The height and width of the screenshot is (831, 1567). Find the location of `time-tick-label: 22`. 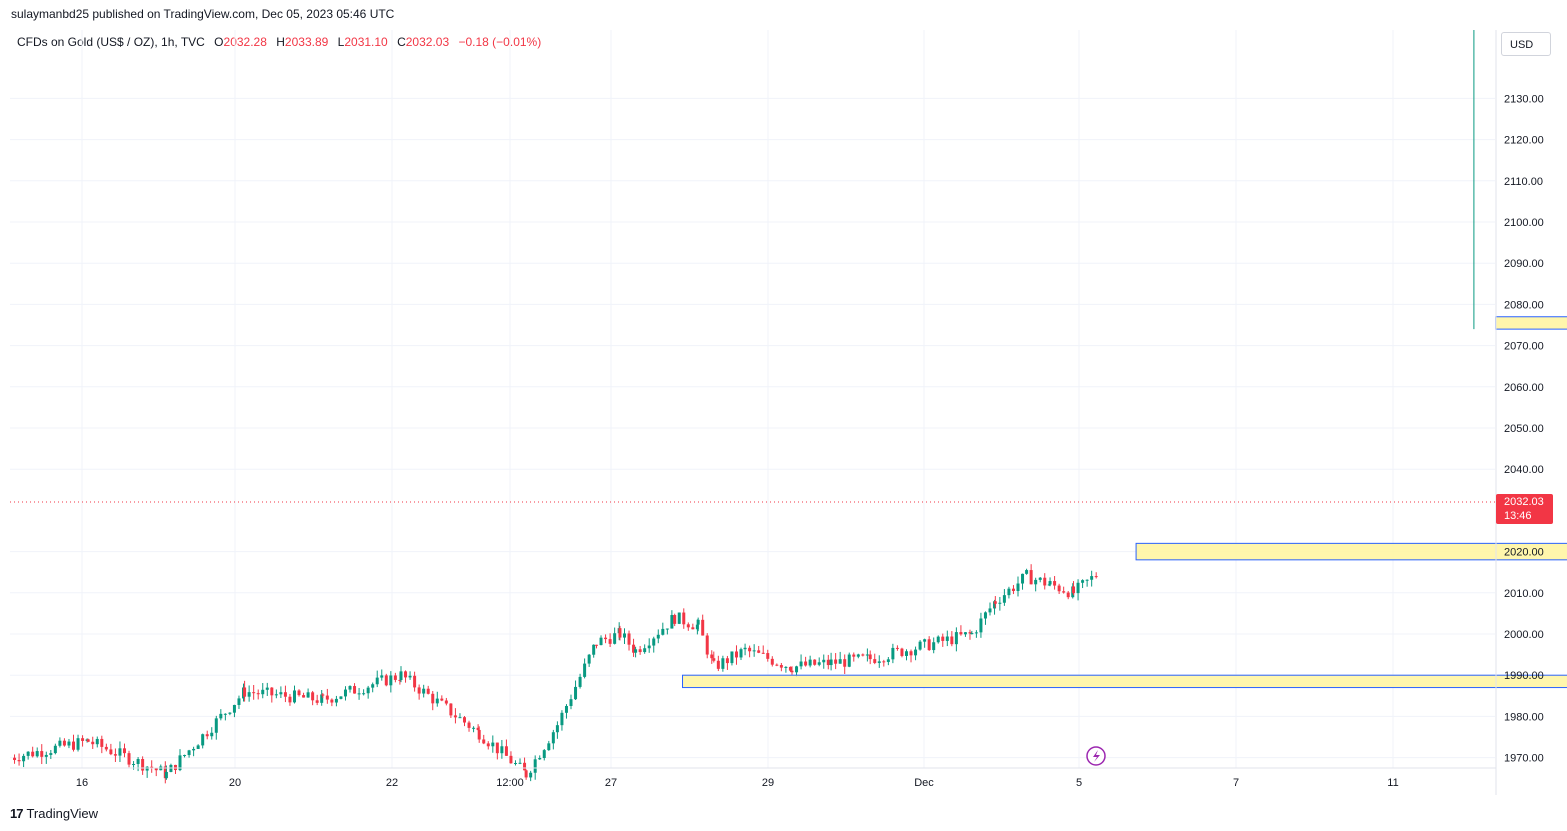

time-tick-label: 22 is located at coordinates (392, 783).